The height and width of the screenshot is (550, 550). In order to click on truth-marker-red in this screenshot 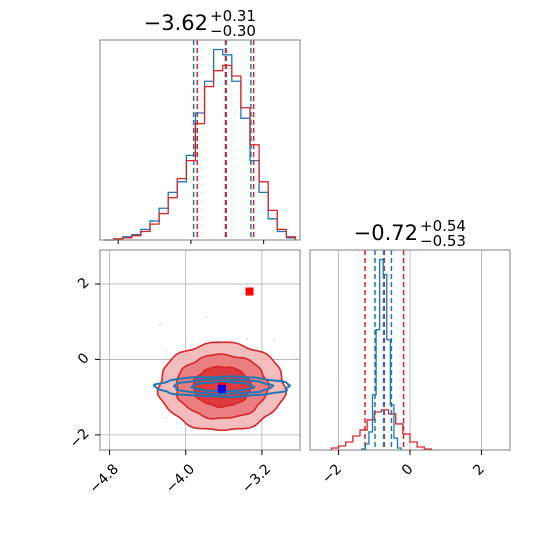, I will do `click(249, 291)`.